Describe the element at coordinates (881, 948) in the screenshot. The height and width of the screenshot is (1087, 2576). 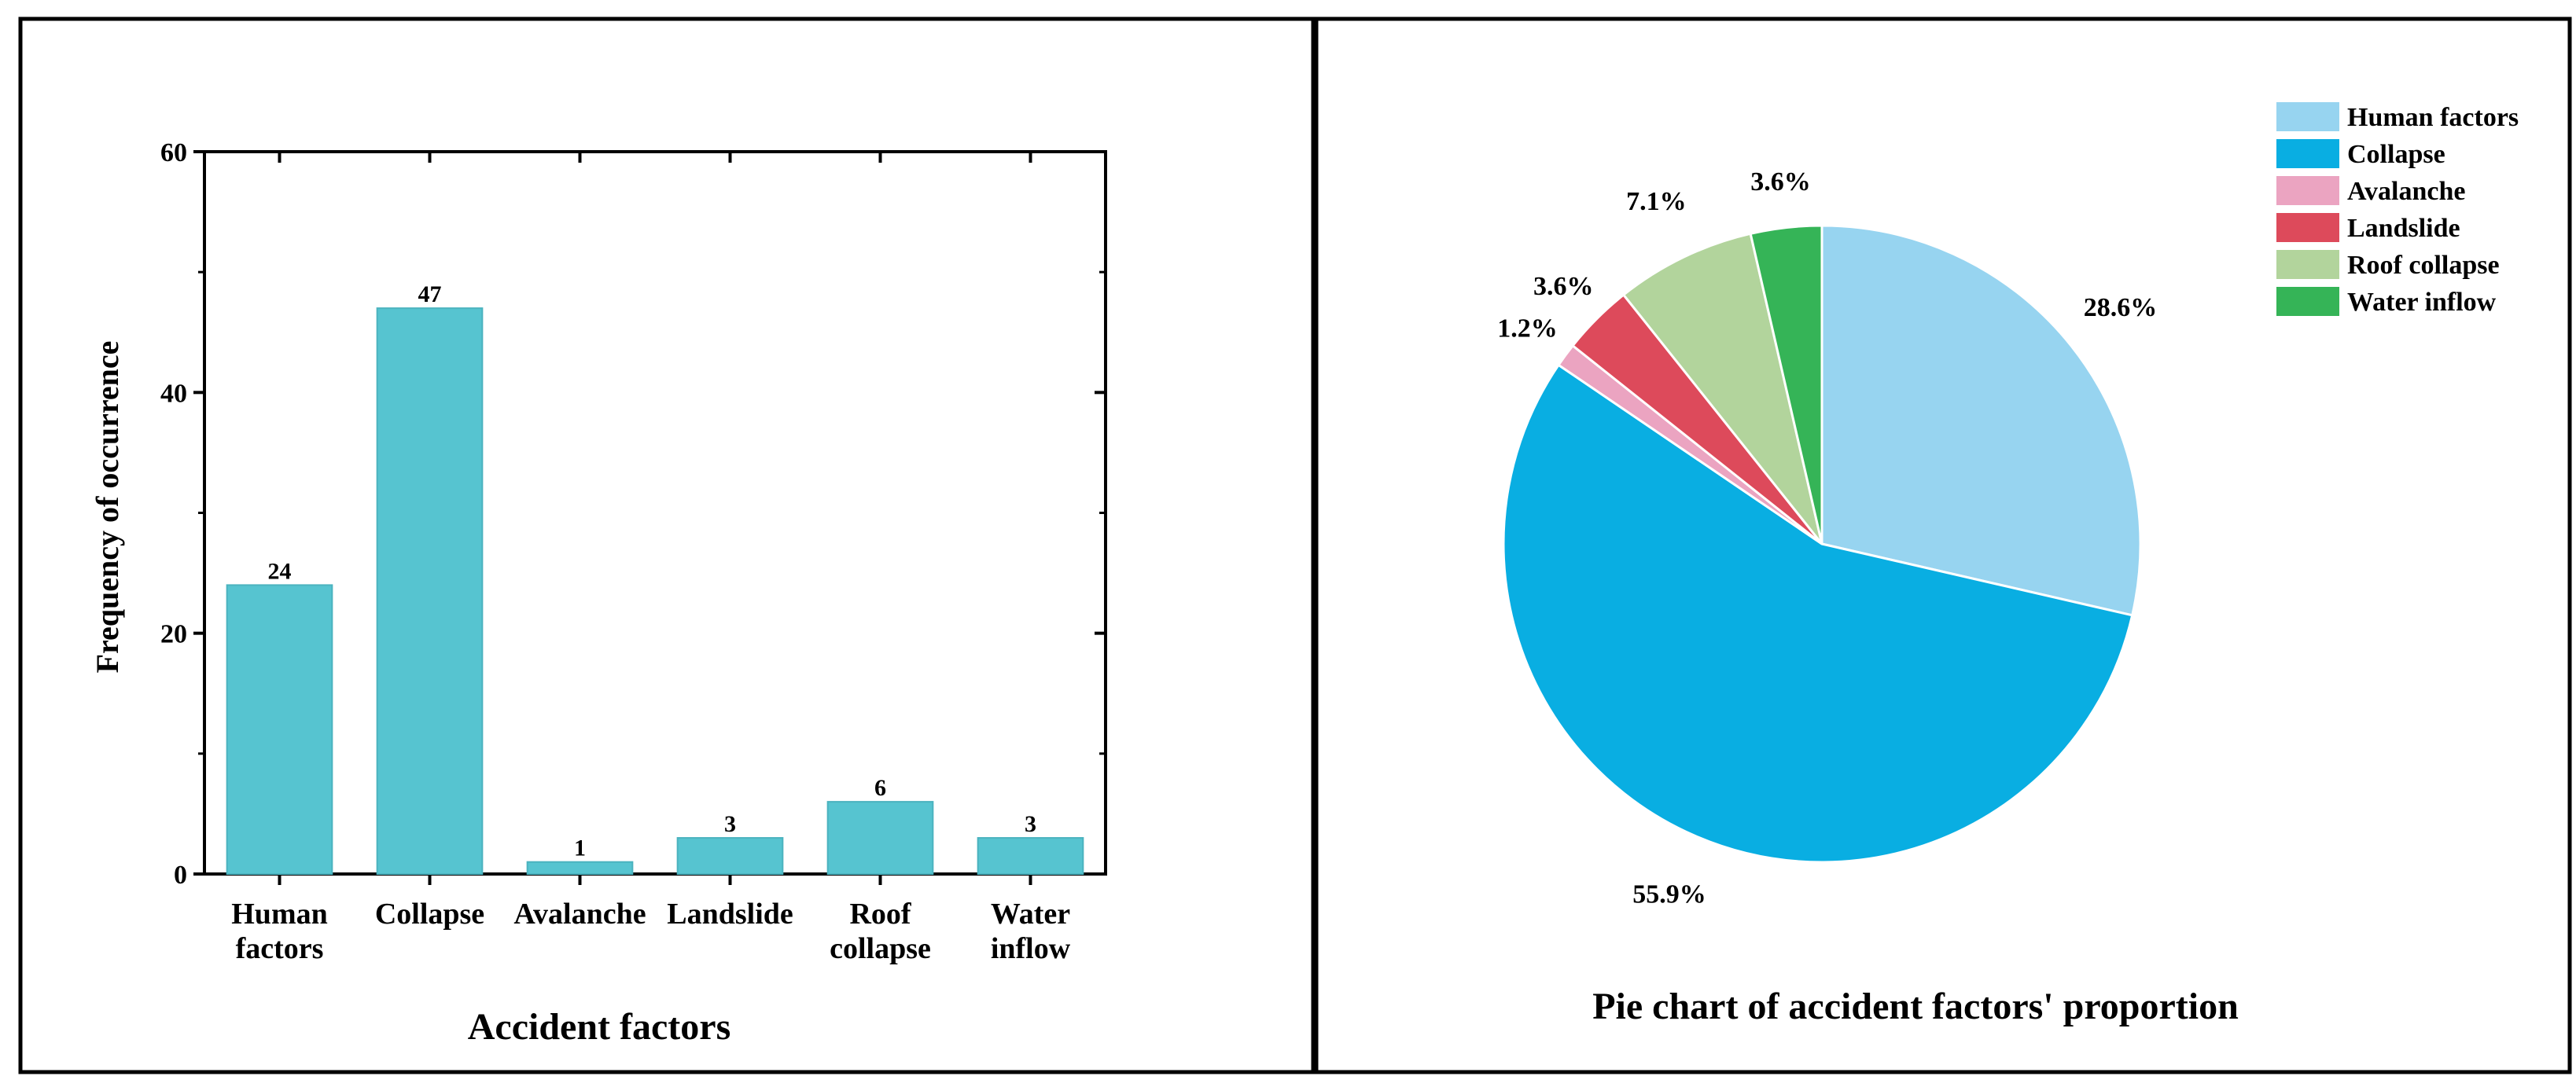
I see `x-category-label: collapse` at that location.